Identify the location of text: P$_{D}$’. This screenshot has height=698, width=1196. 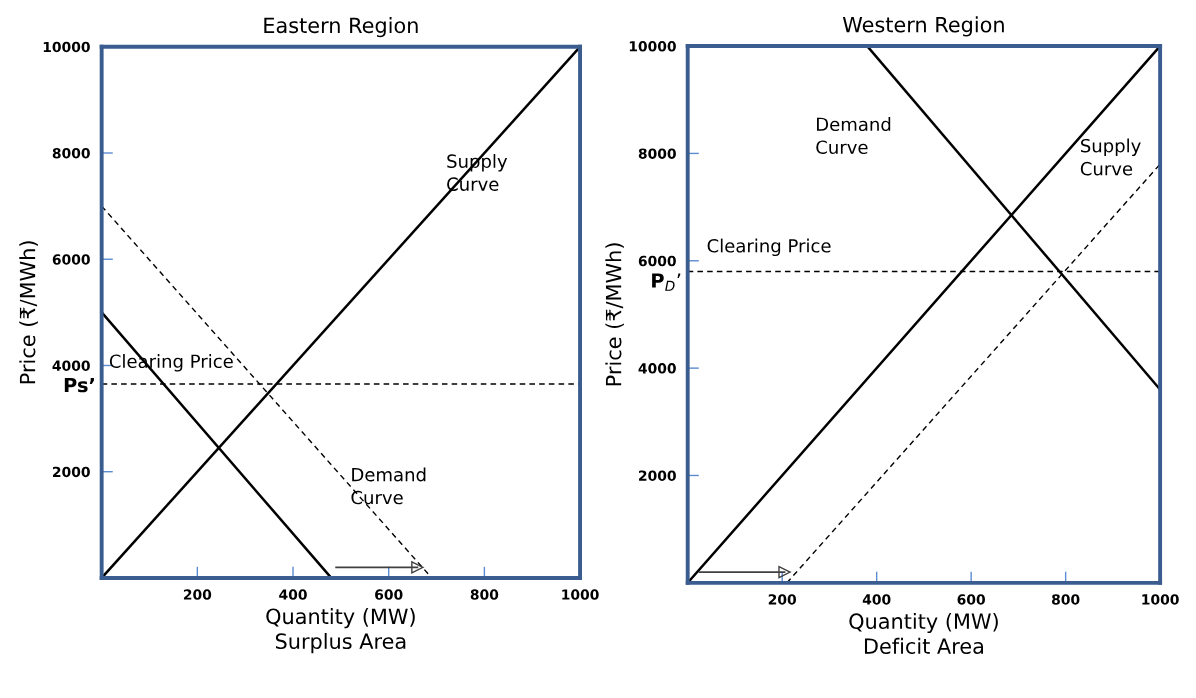
(666, 282).